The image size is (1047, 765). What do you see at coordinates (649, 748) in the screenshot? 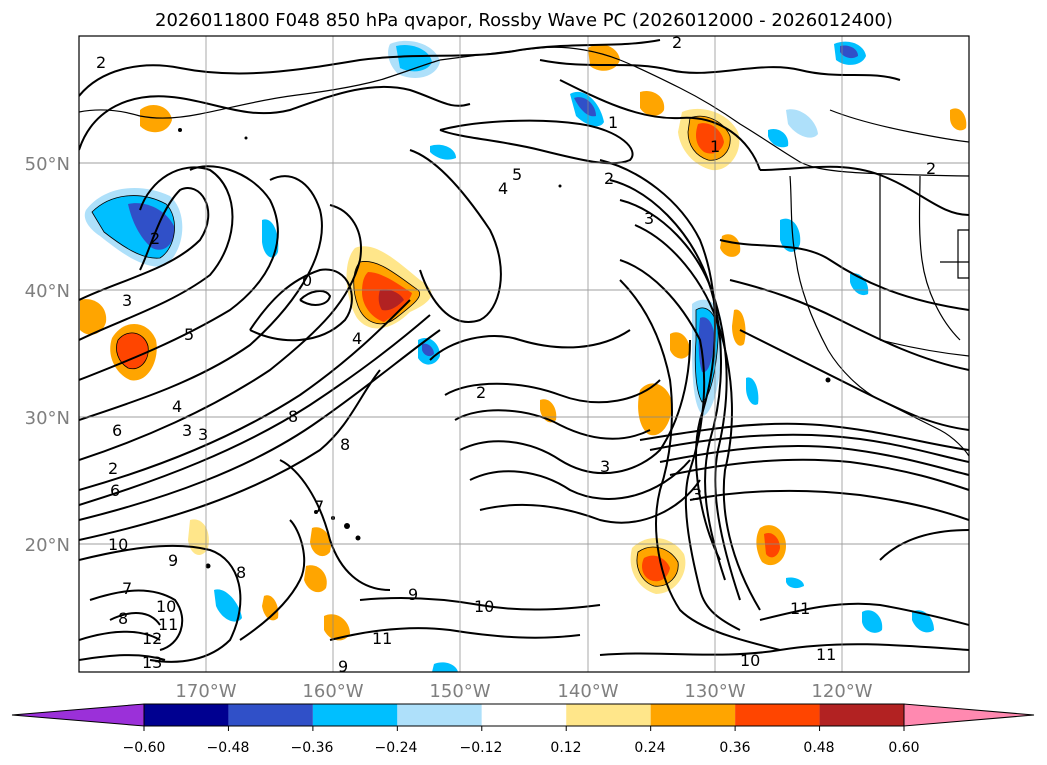
I see `colorbar-tick-label: 0.24` at bounding box center [649, 748].